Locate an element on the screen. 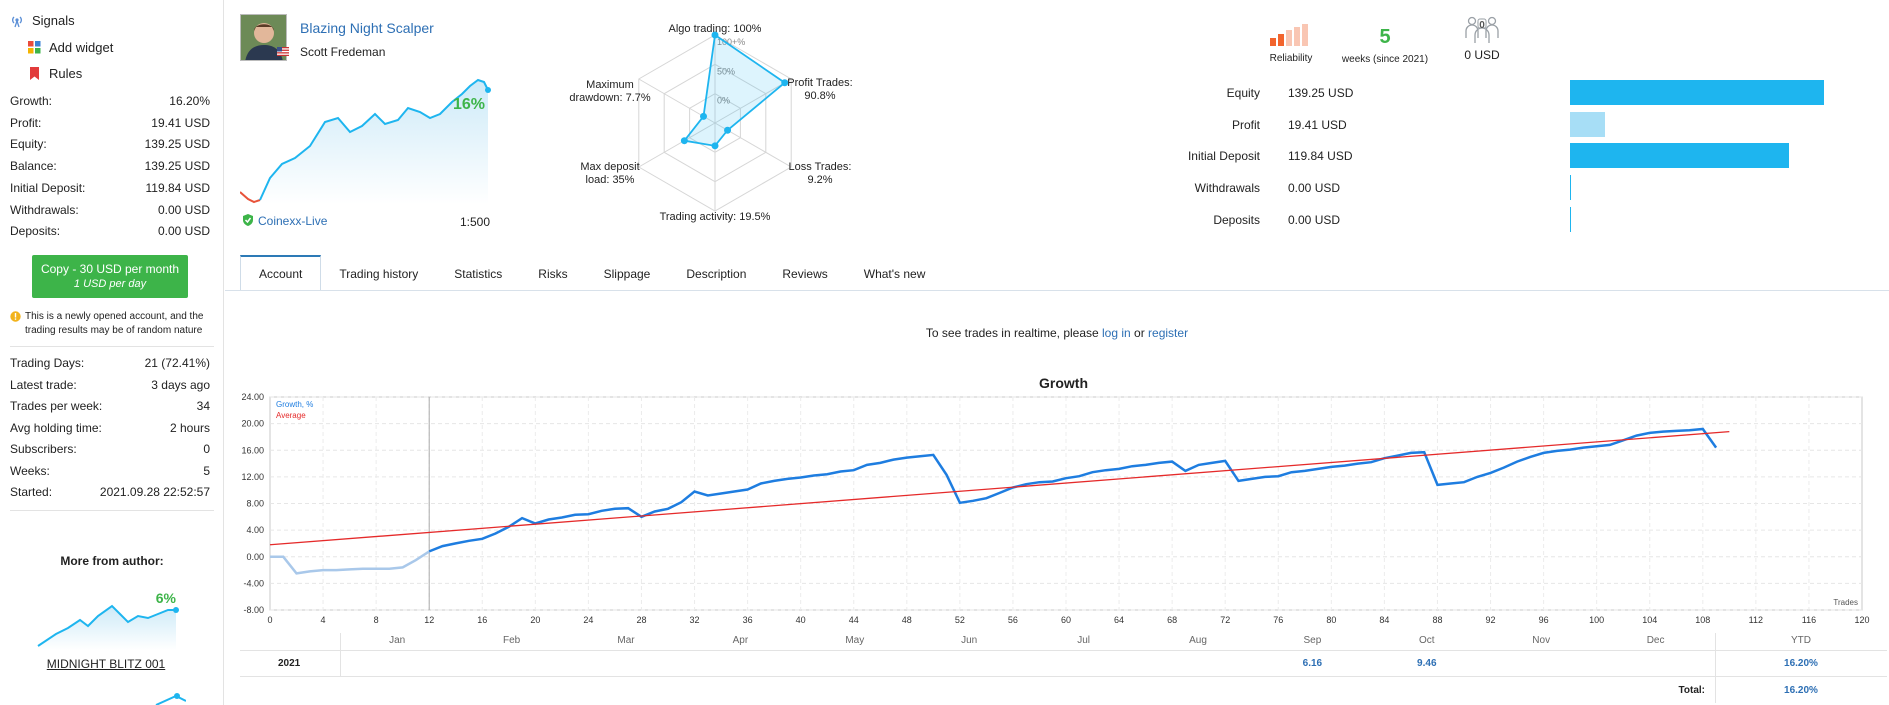  stat-label: Equity: is located at coordinates (28, 144).